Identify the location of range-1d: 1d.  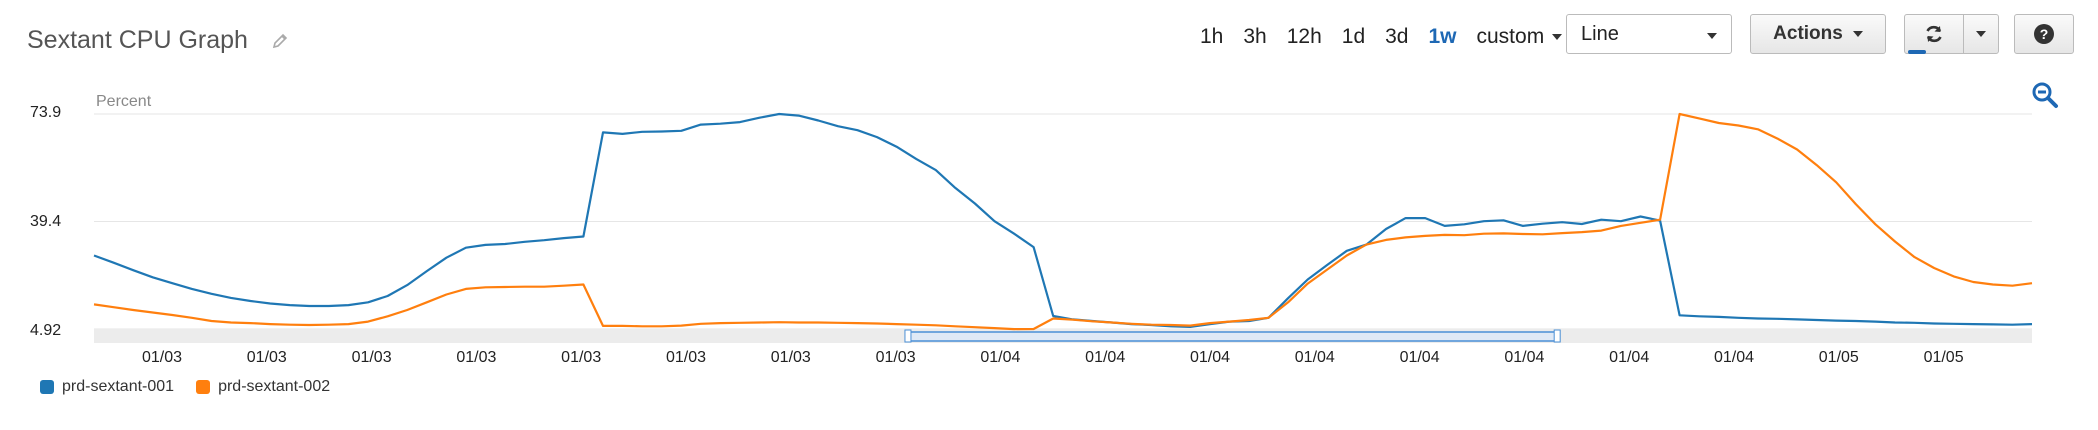
(1353, 36).